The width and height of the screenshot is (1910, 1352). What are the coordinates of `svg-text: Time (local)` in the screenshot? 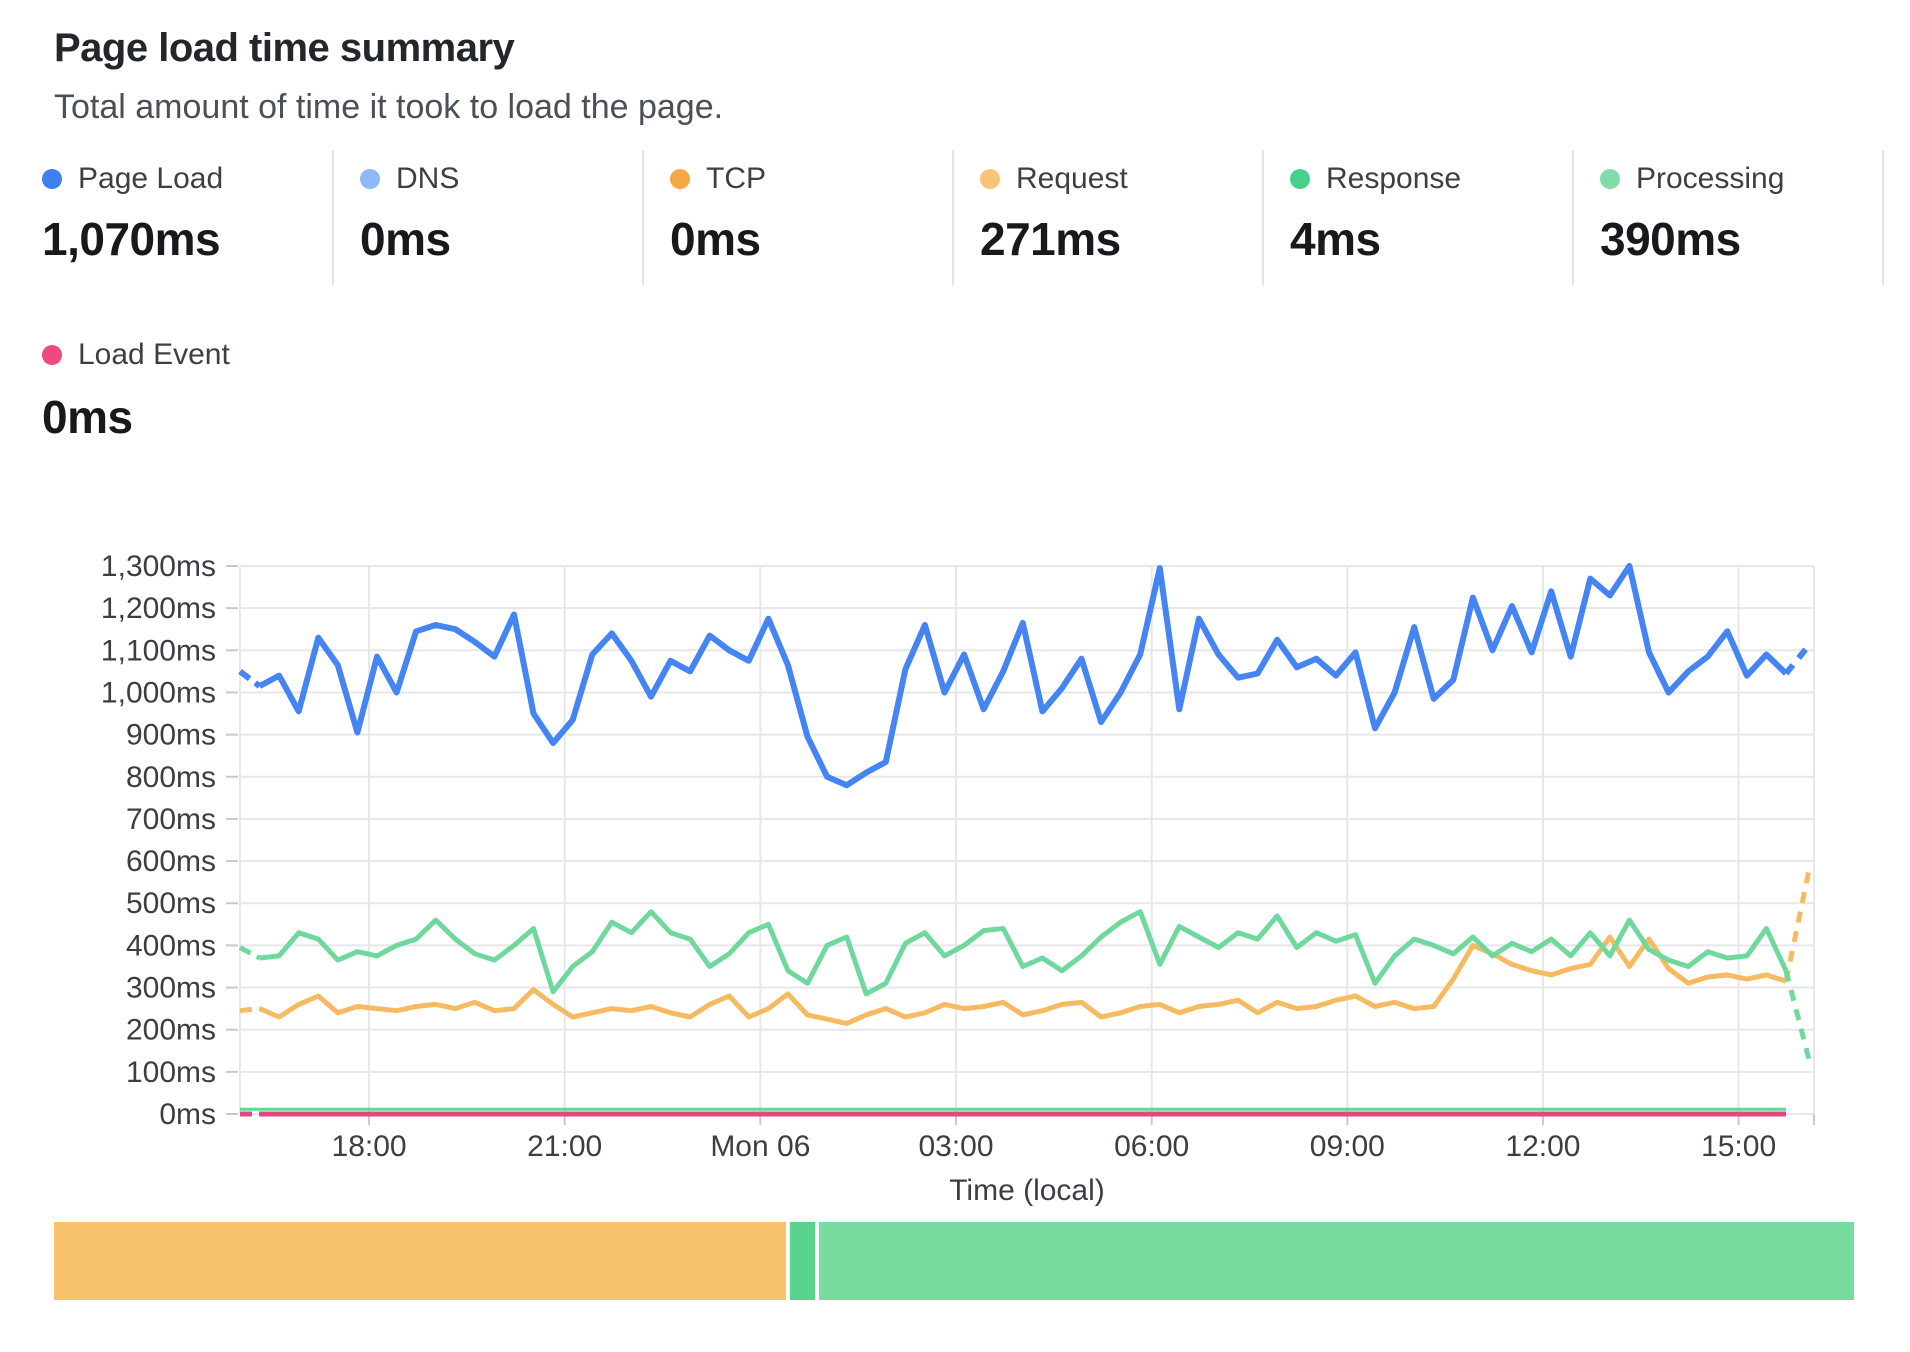 It's located at (1027, 1190).